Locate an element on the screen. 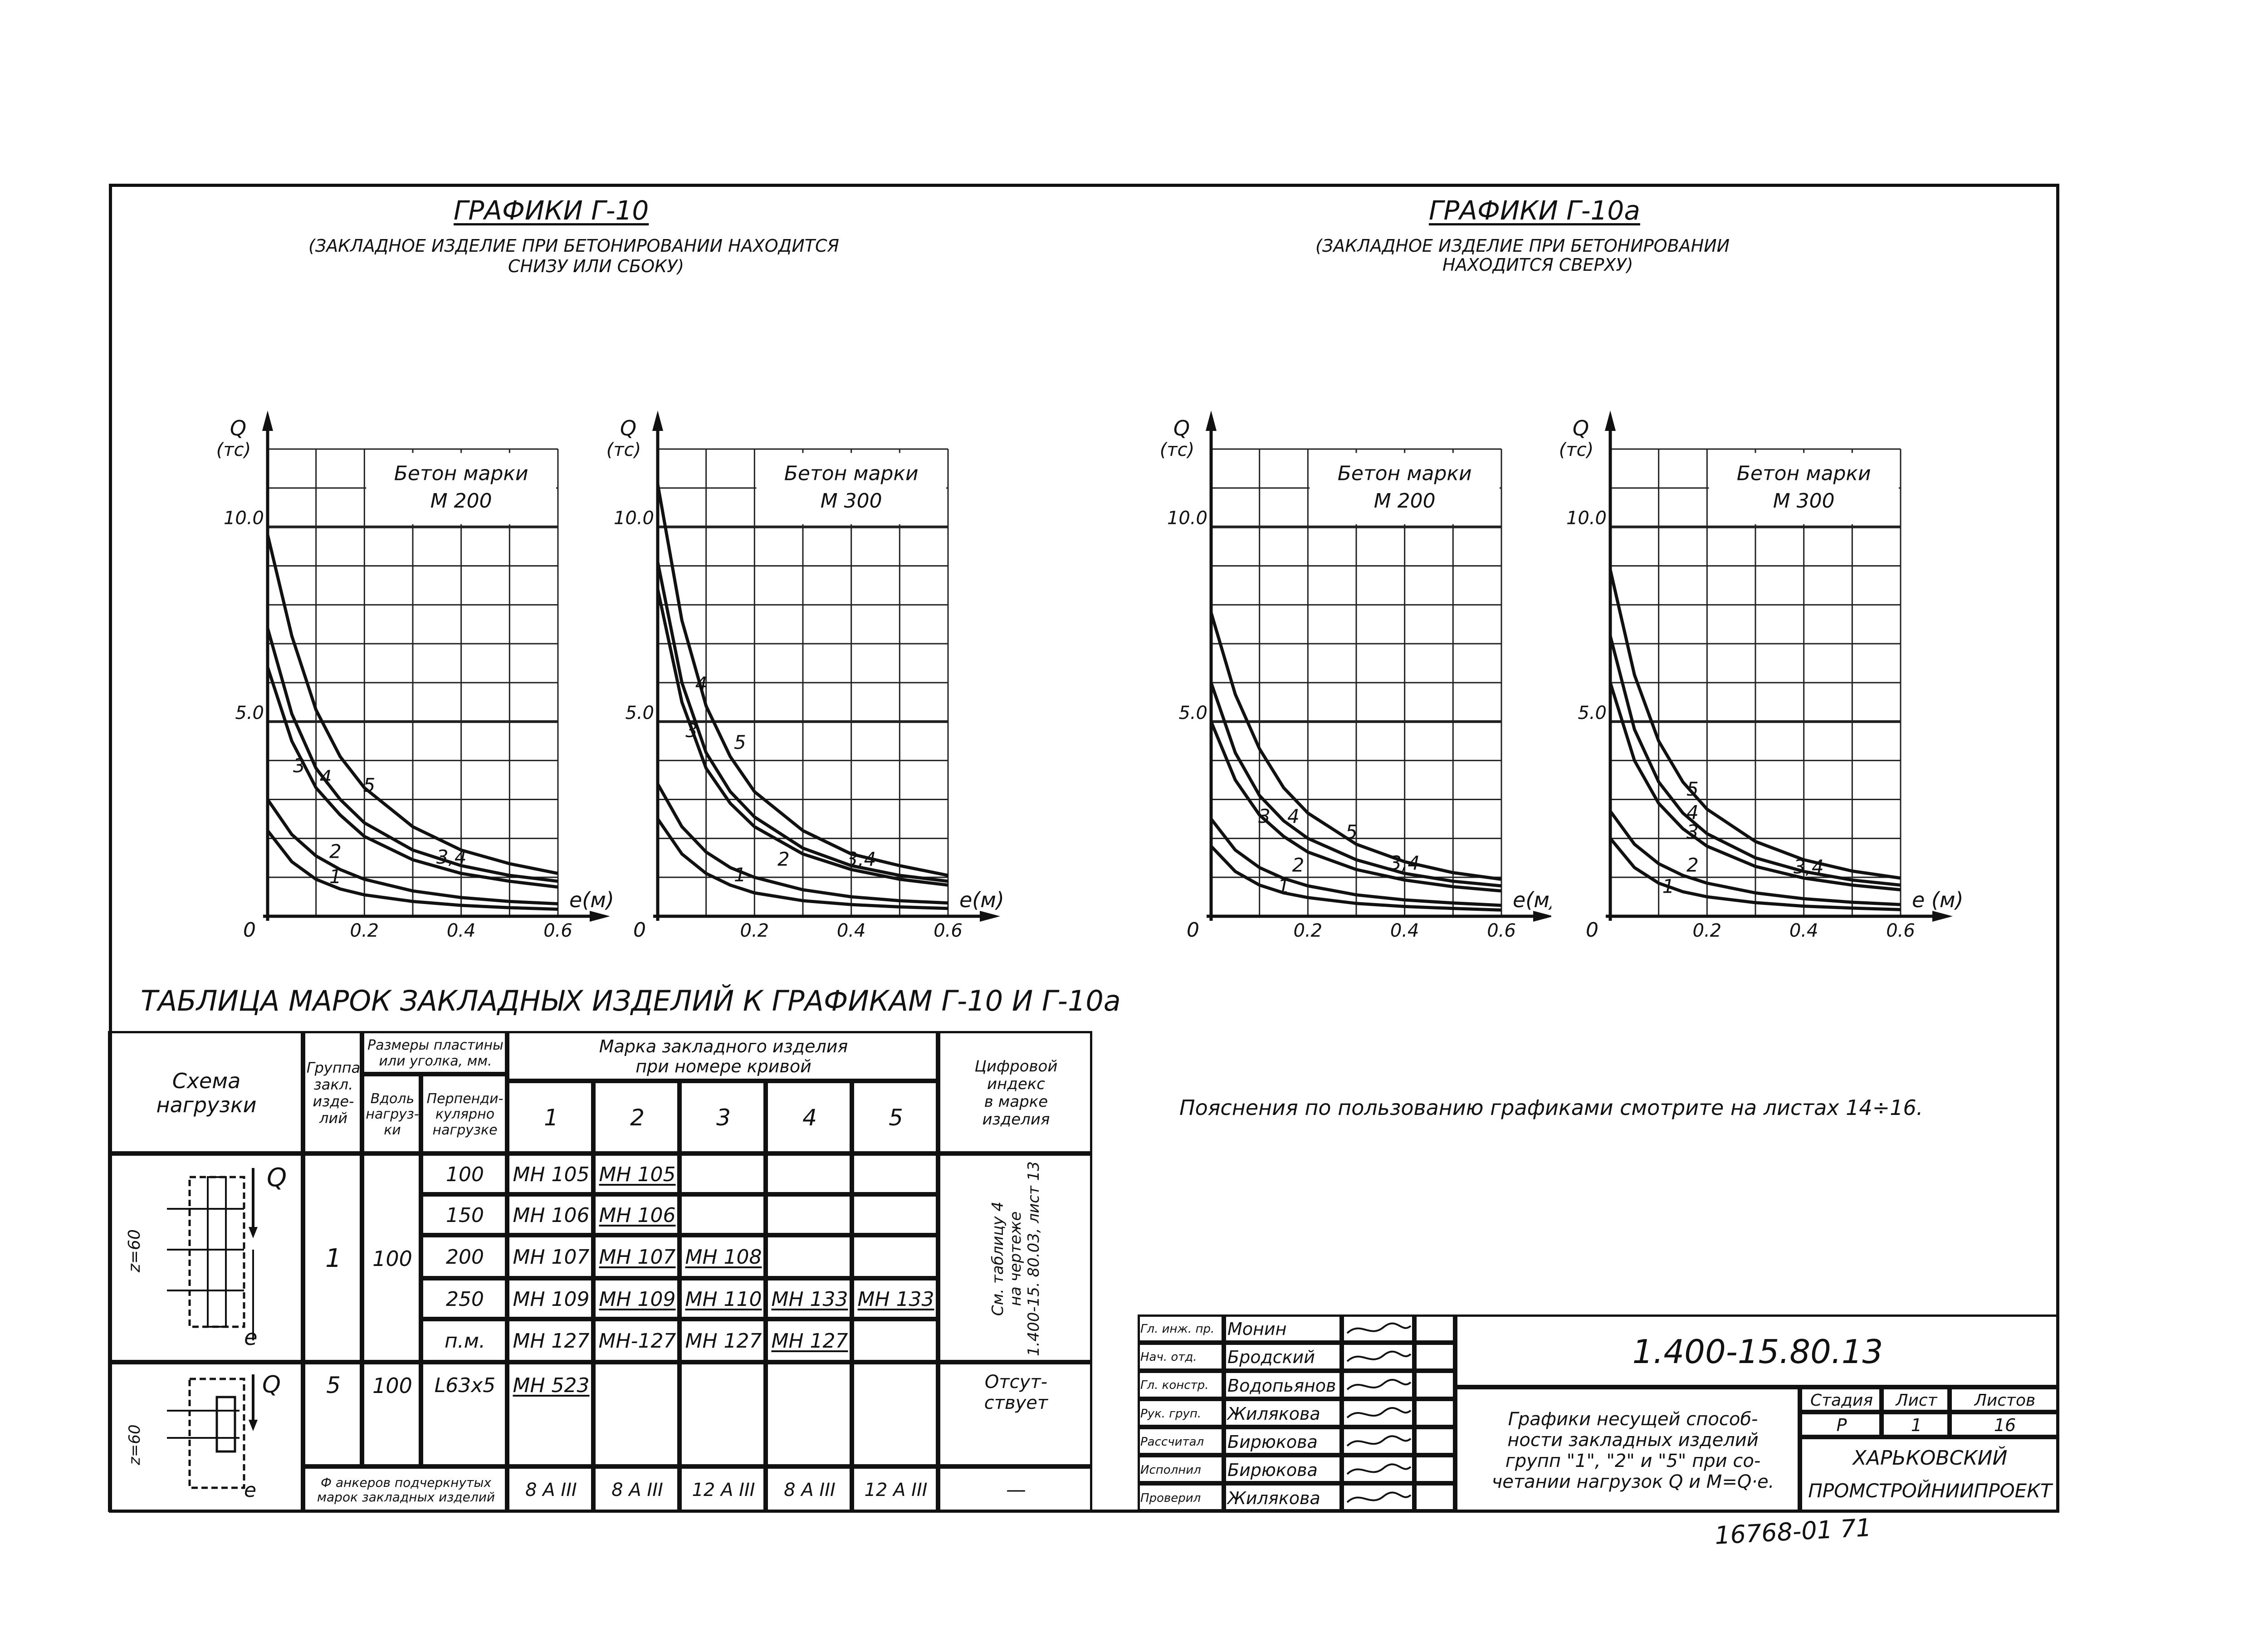 Image resolution: width=2268 pixels, height=1642 pixels. group1-perp: 100 is located at coordinates (465, 1174).